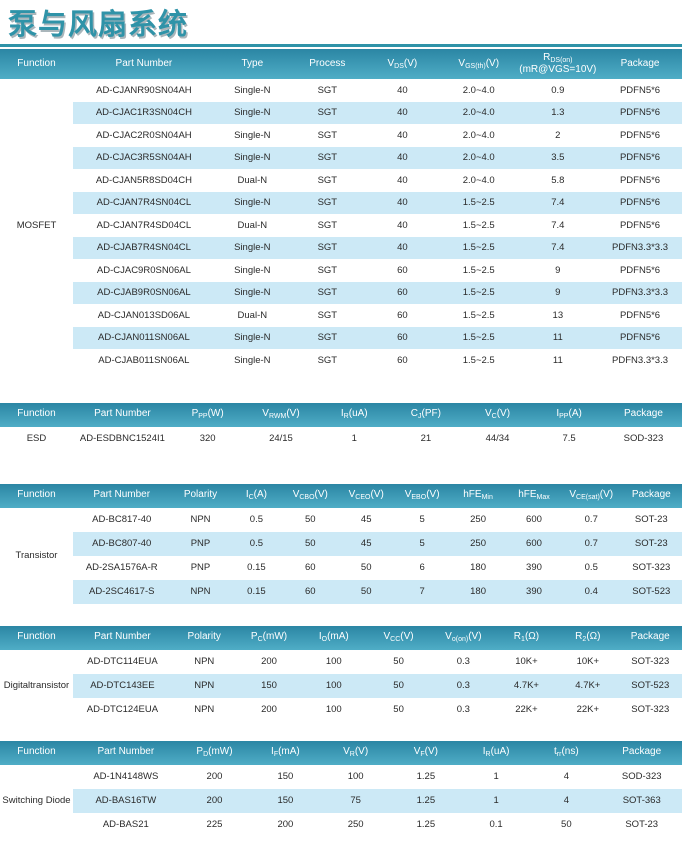  I want to click on table-cell: 4.7K+, so click(587, 686).